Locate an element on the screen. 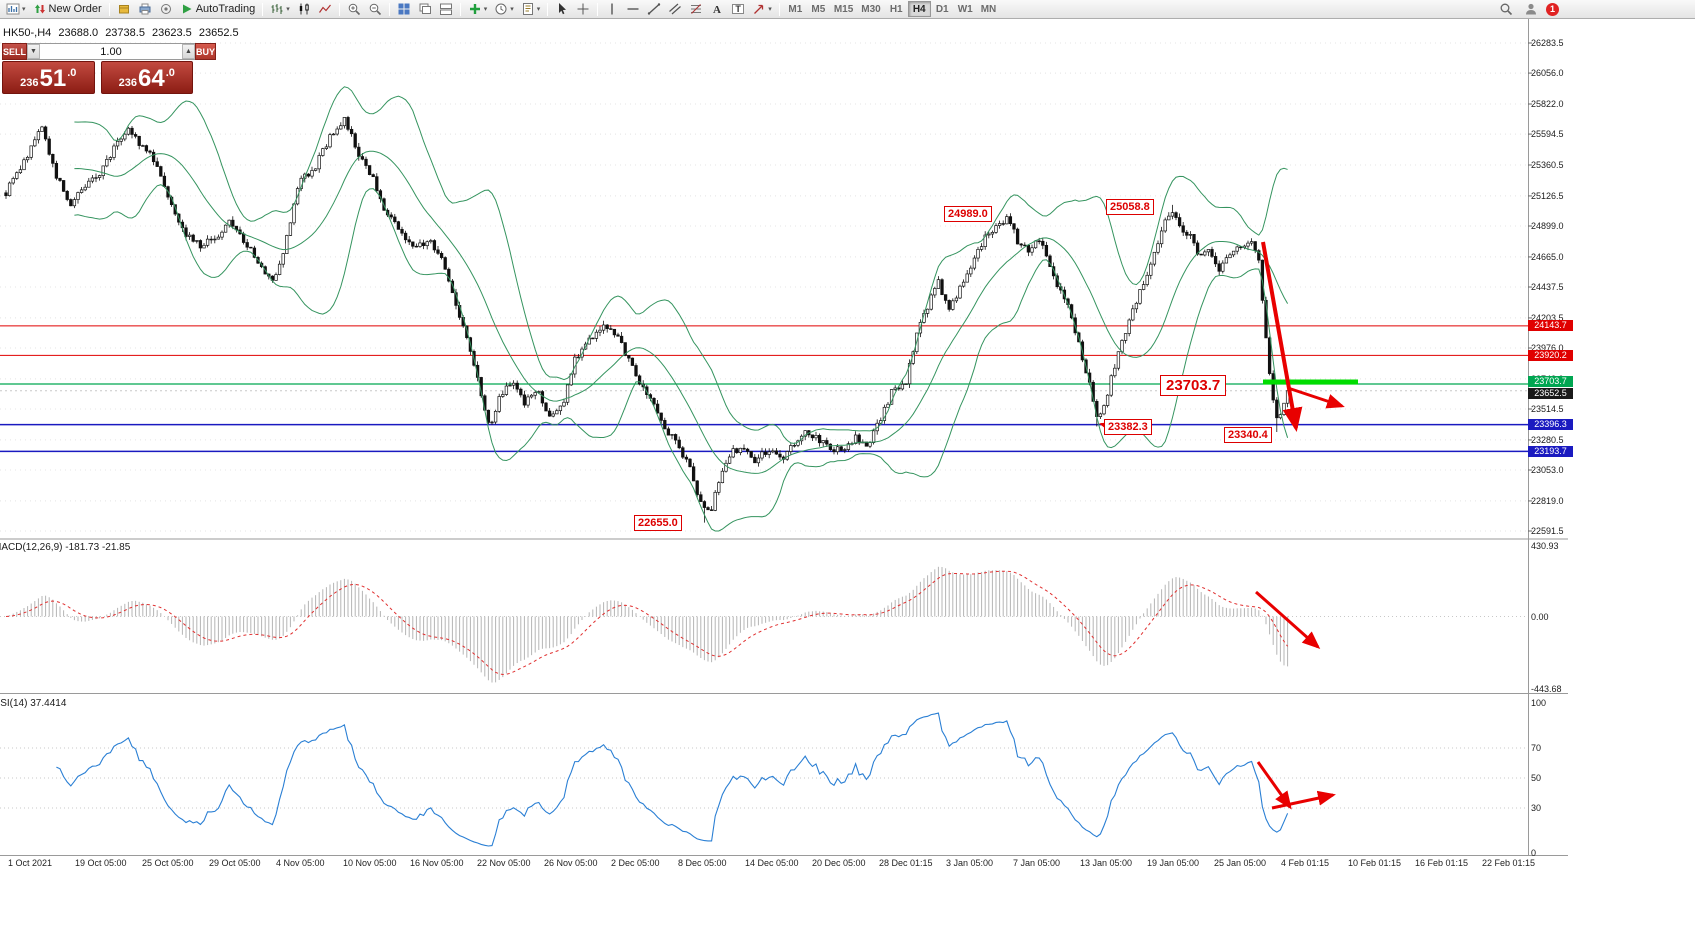 The width and height of the screenshot is (1695, 938). volume-decrease-button: ▼ is located at coordinates (34, 51).